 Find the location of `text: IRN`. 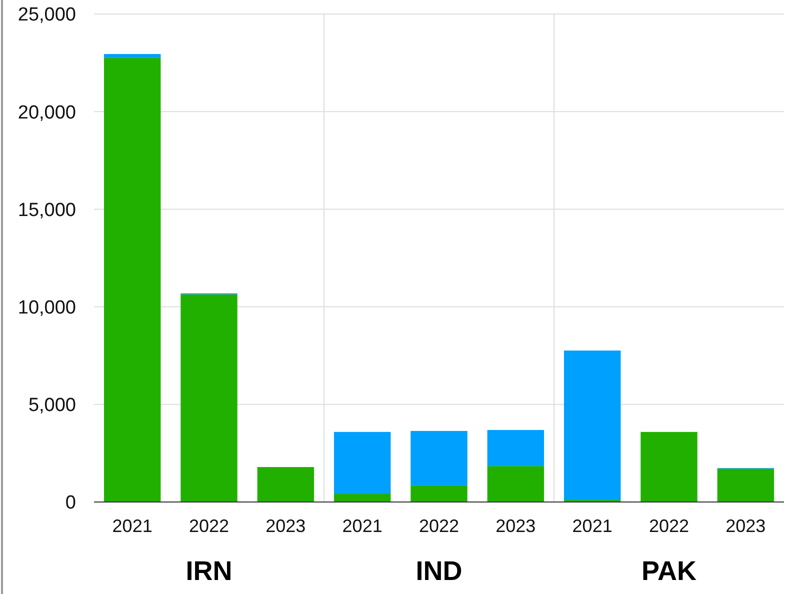

text: IRN is located at coordinates (209, 571).